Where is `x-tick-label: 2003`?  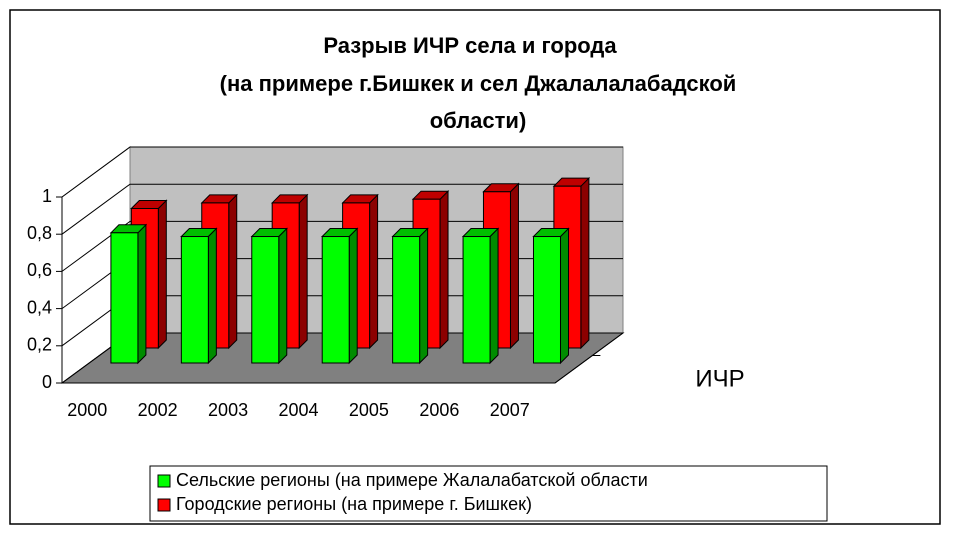 x-tick-label: 2003 is located at coordinates (228, 410).